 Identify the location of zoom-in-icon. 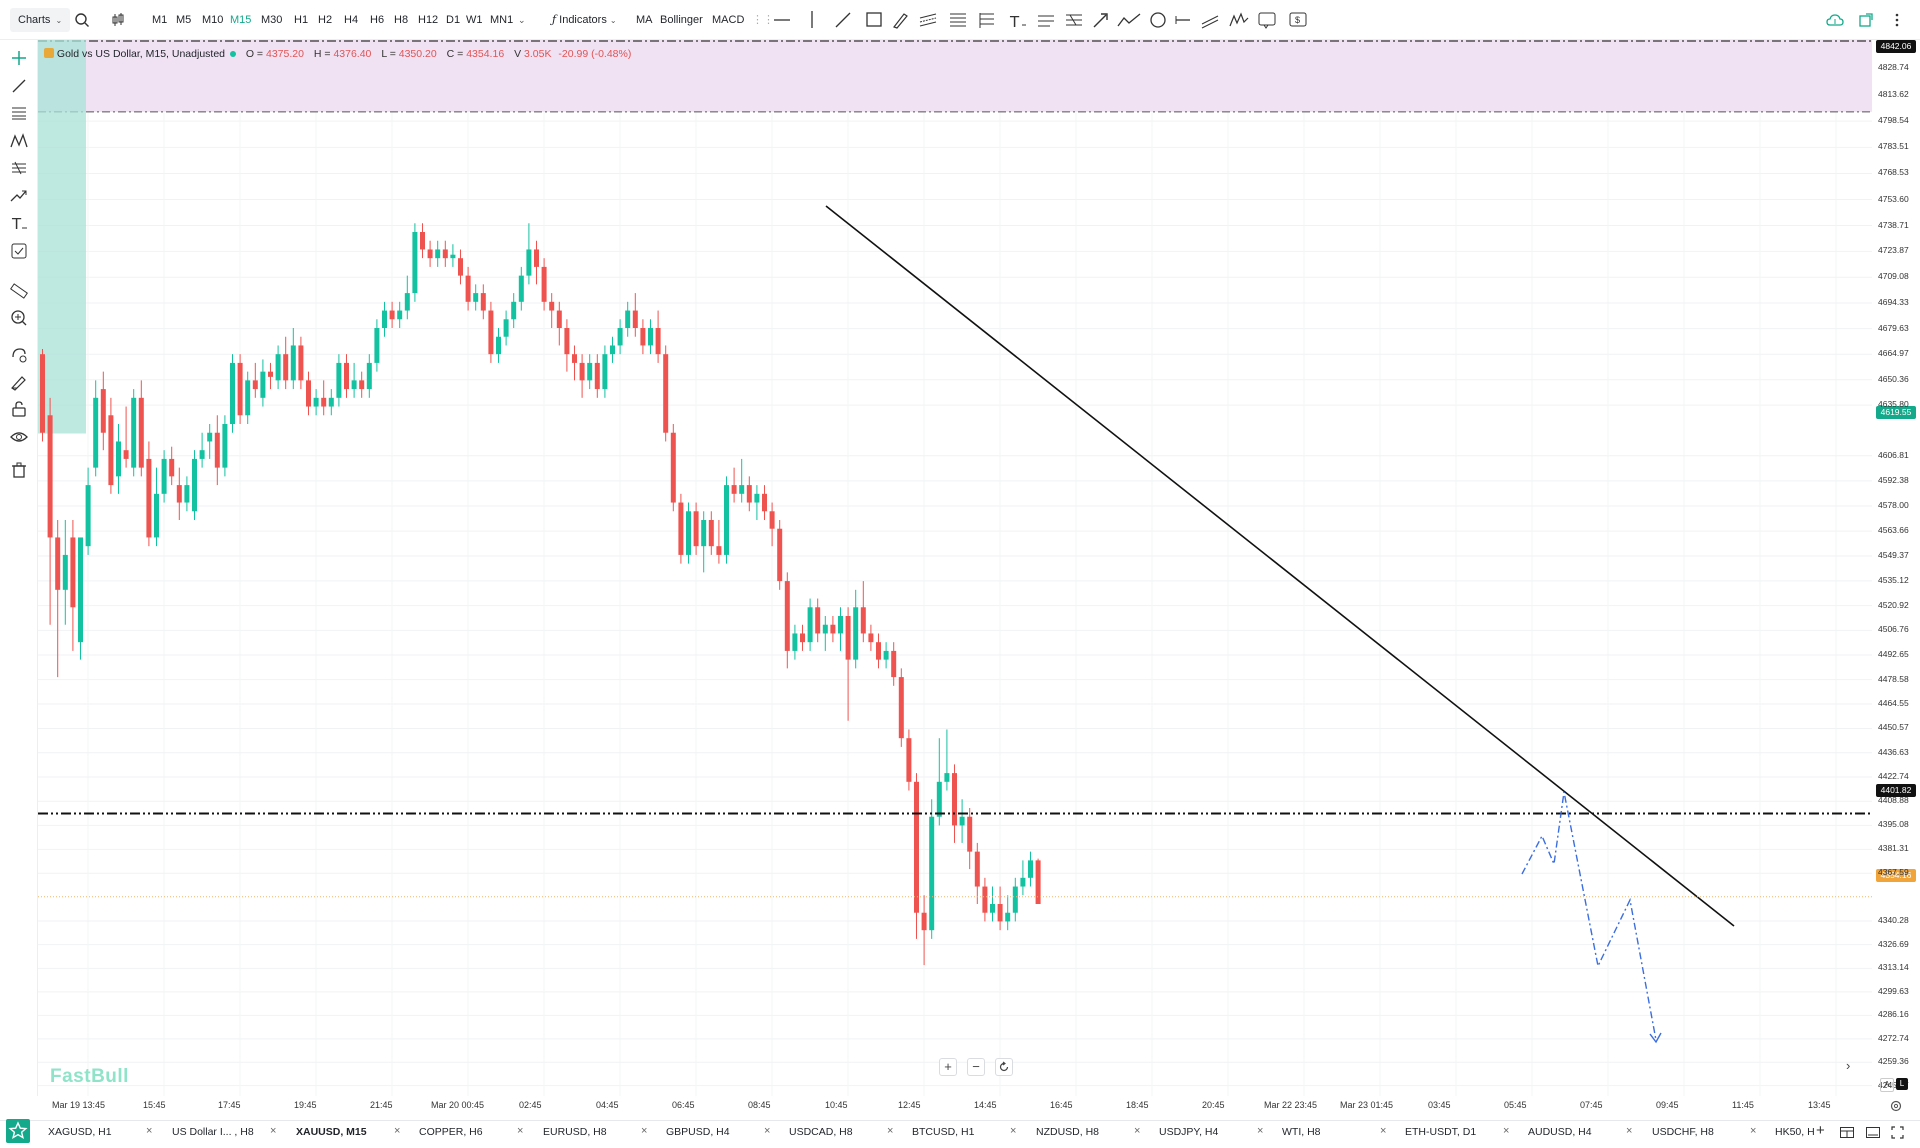
(19, 318).